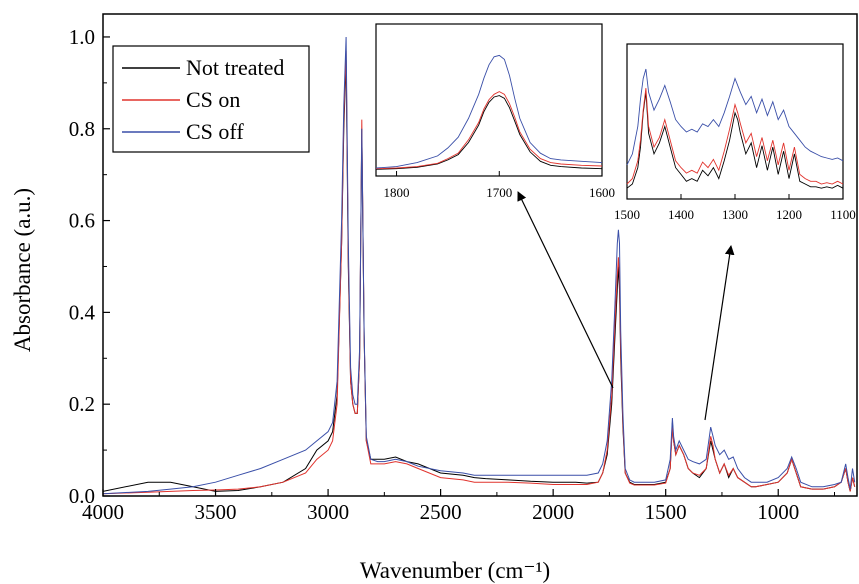 Image resolution: width=859 pixels, height=584 pixels. I want to click on inset-x-tick-label: 1600, so click(602, 192).